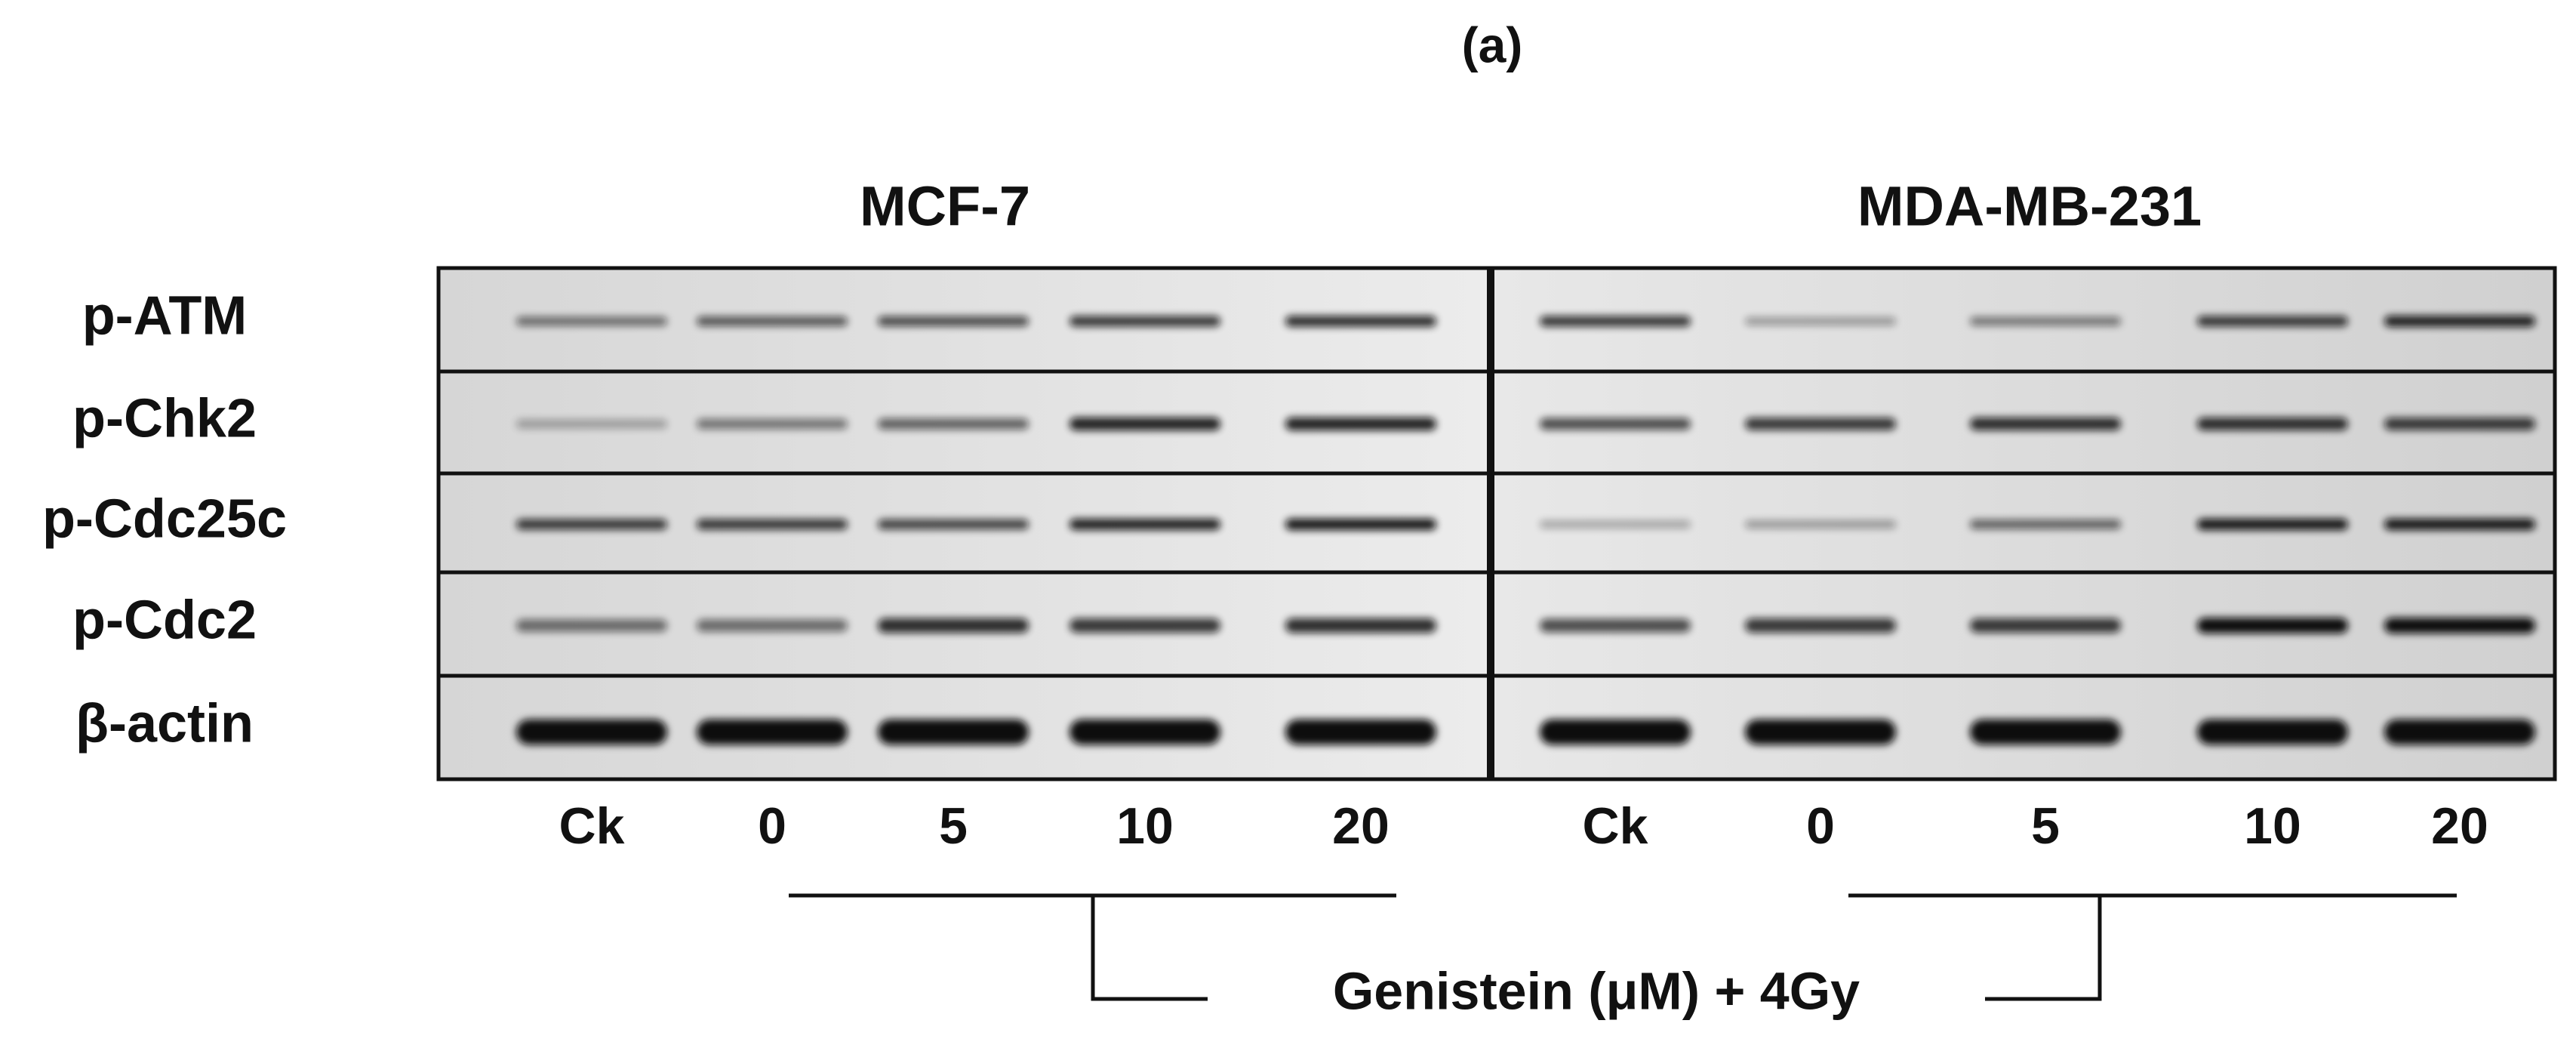 The width and height of the screenshot is (2576, 1045). What do you see at coordinates (164, 419) in the screenshot?
I see `row-label: p-Chk2` at bounding box center [164, 419].